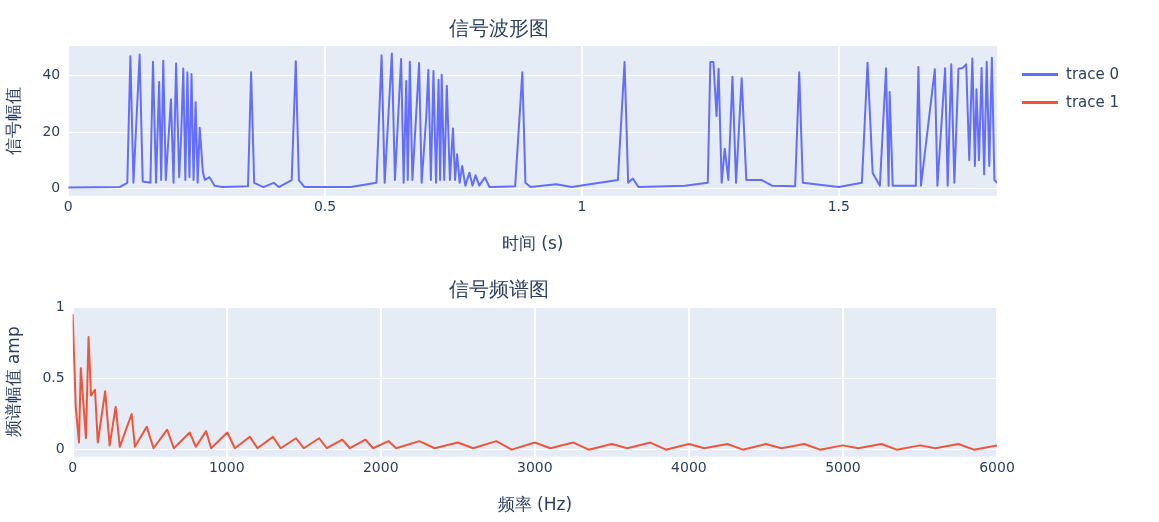 The image size is (1159, 522). I want to click on x-tick-label: 2000, so click(380, 466).